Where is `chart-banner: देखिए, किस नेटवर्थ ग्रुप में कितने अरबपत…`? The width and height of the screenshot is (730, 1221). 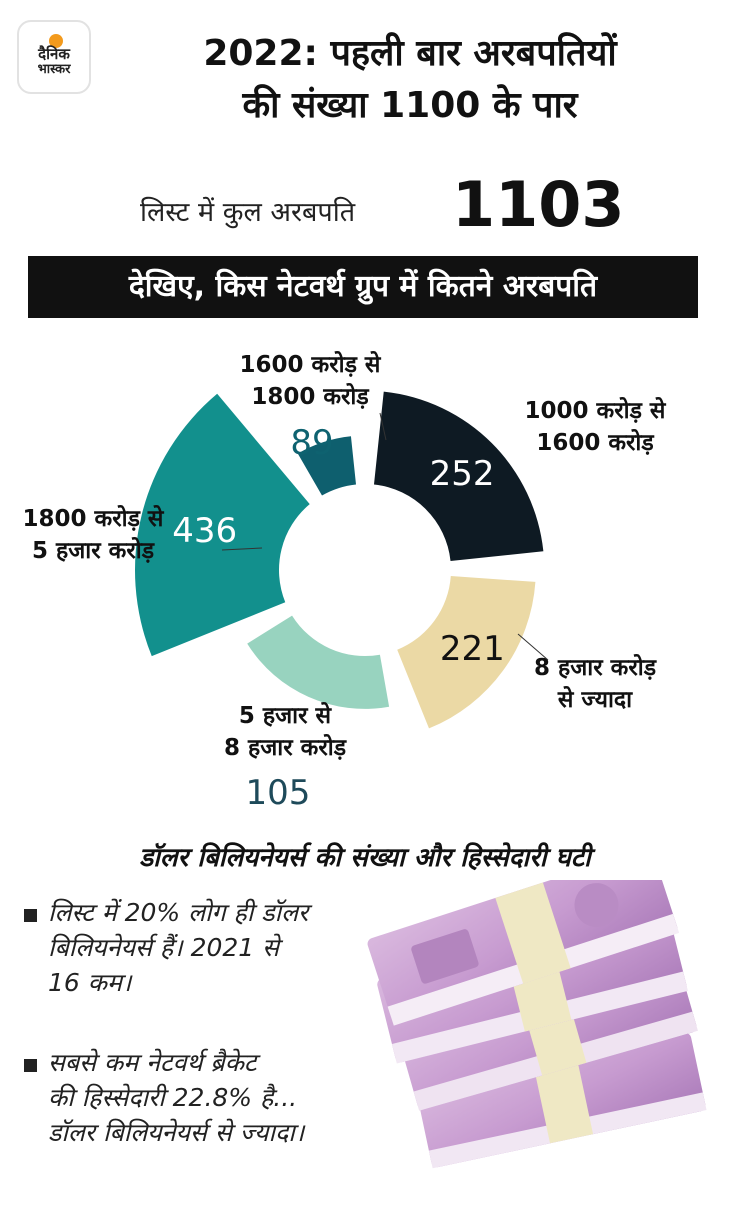 chart-banner: देखिए, किस नेटवर्थ ग्रुप में कितने अरबपत… is located at coordinates (363, 287).